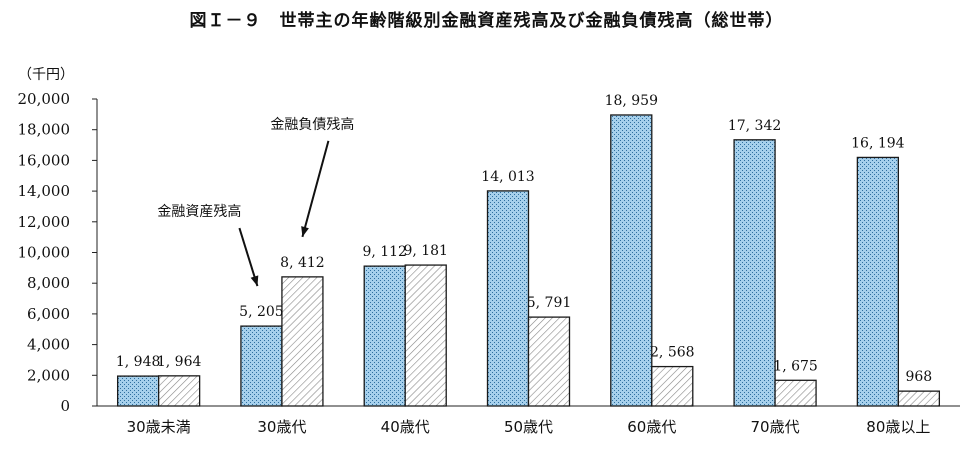  Describe the element at coordinates (425, 251) in the screenshot. I see `debt-value-label: 9, 181` at that location.